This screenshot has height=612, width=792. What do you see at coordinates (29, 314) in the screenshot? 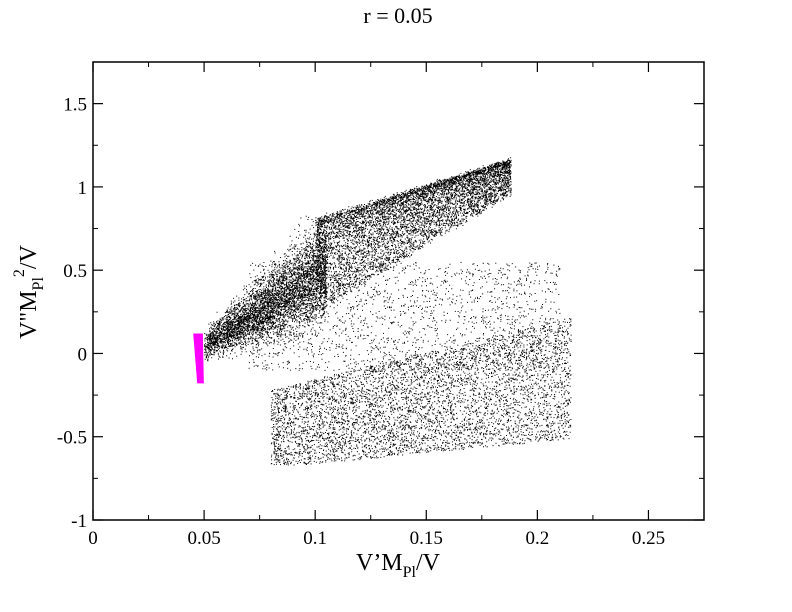
I see `y-label-main1: V"M` at bounding box center [29, 314].